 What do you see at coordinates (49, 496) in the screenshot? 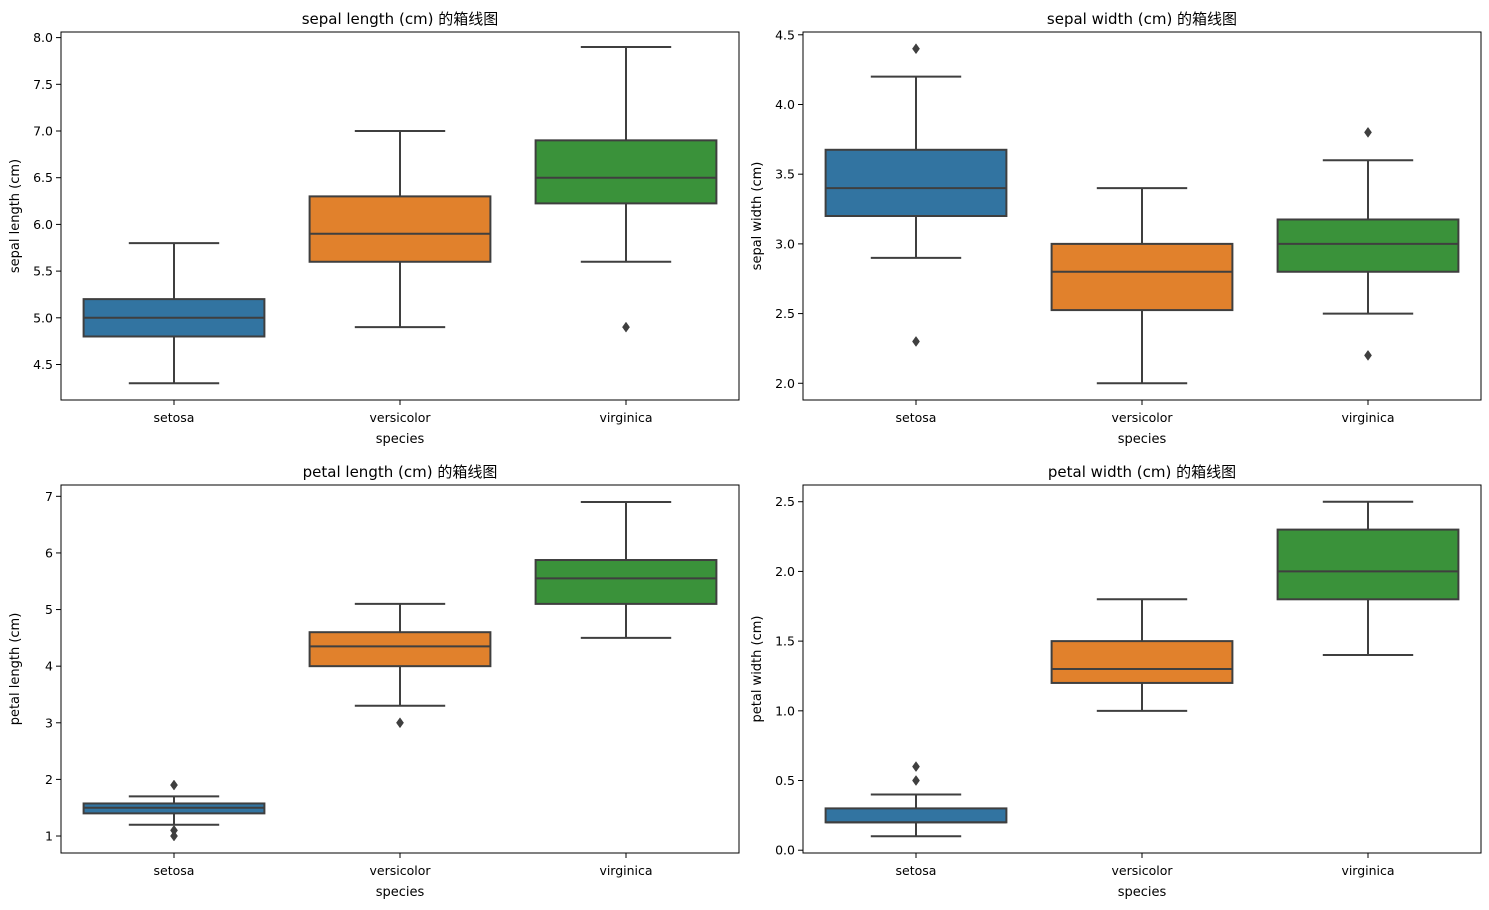
I see `y-tick-label: 7` at bounding box center [49, 496].